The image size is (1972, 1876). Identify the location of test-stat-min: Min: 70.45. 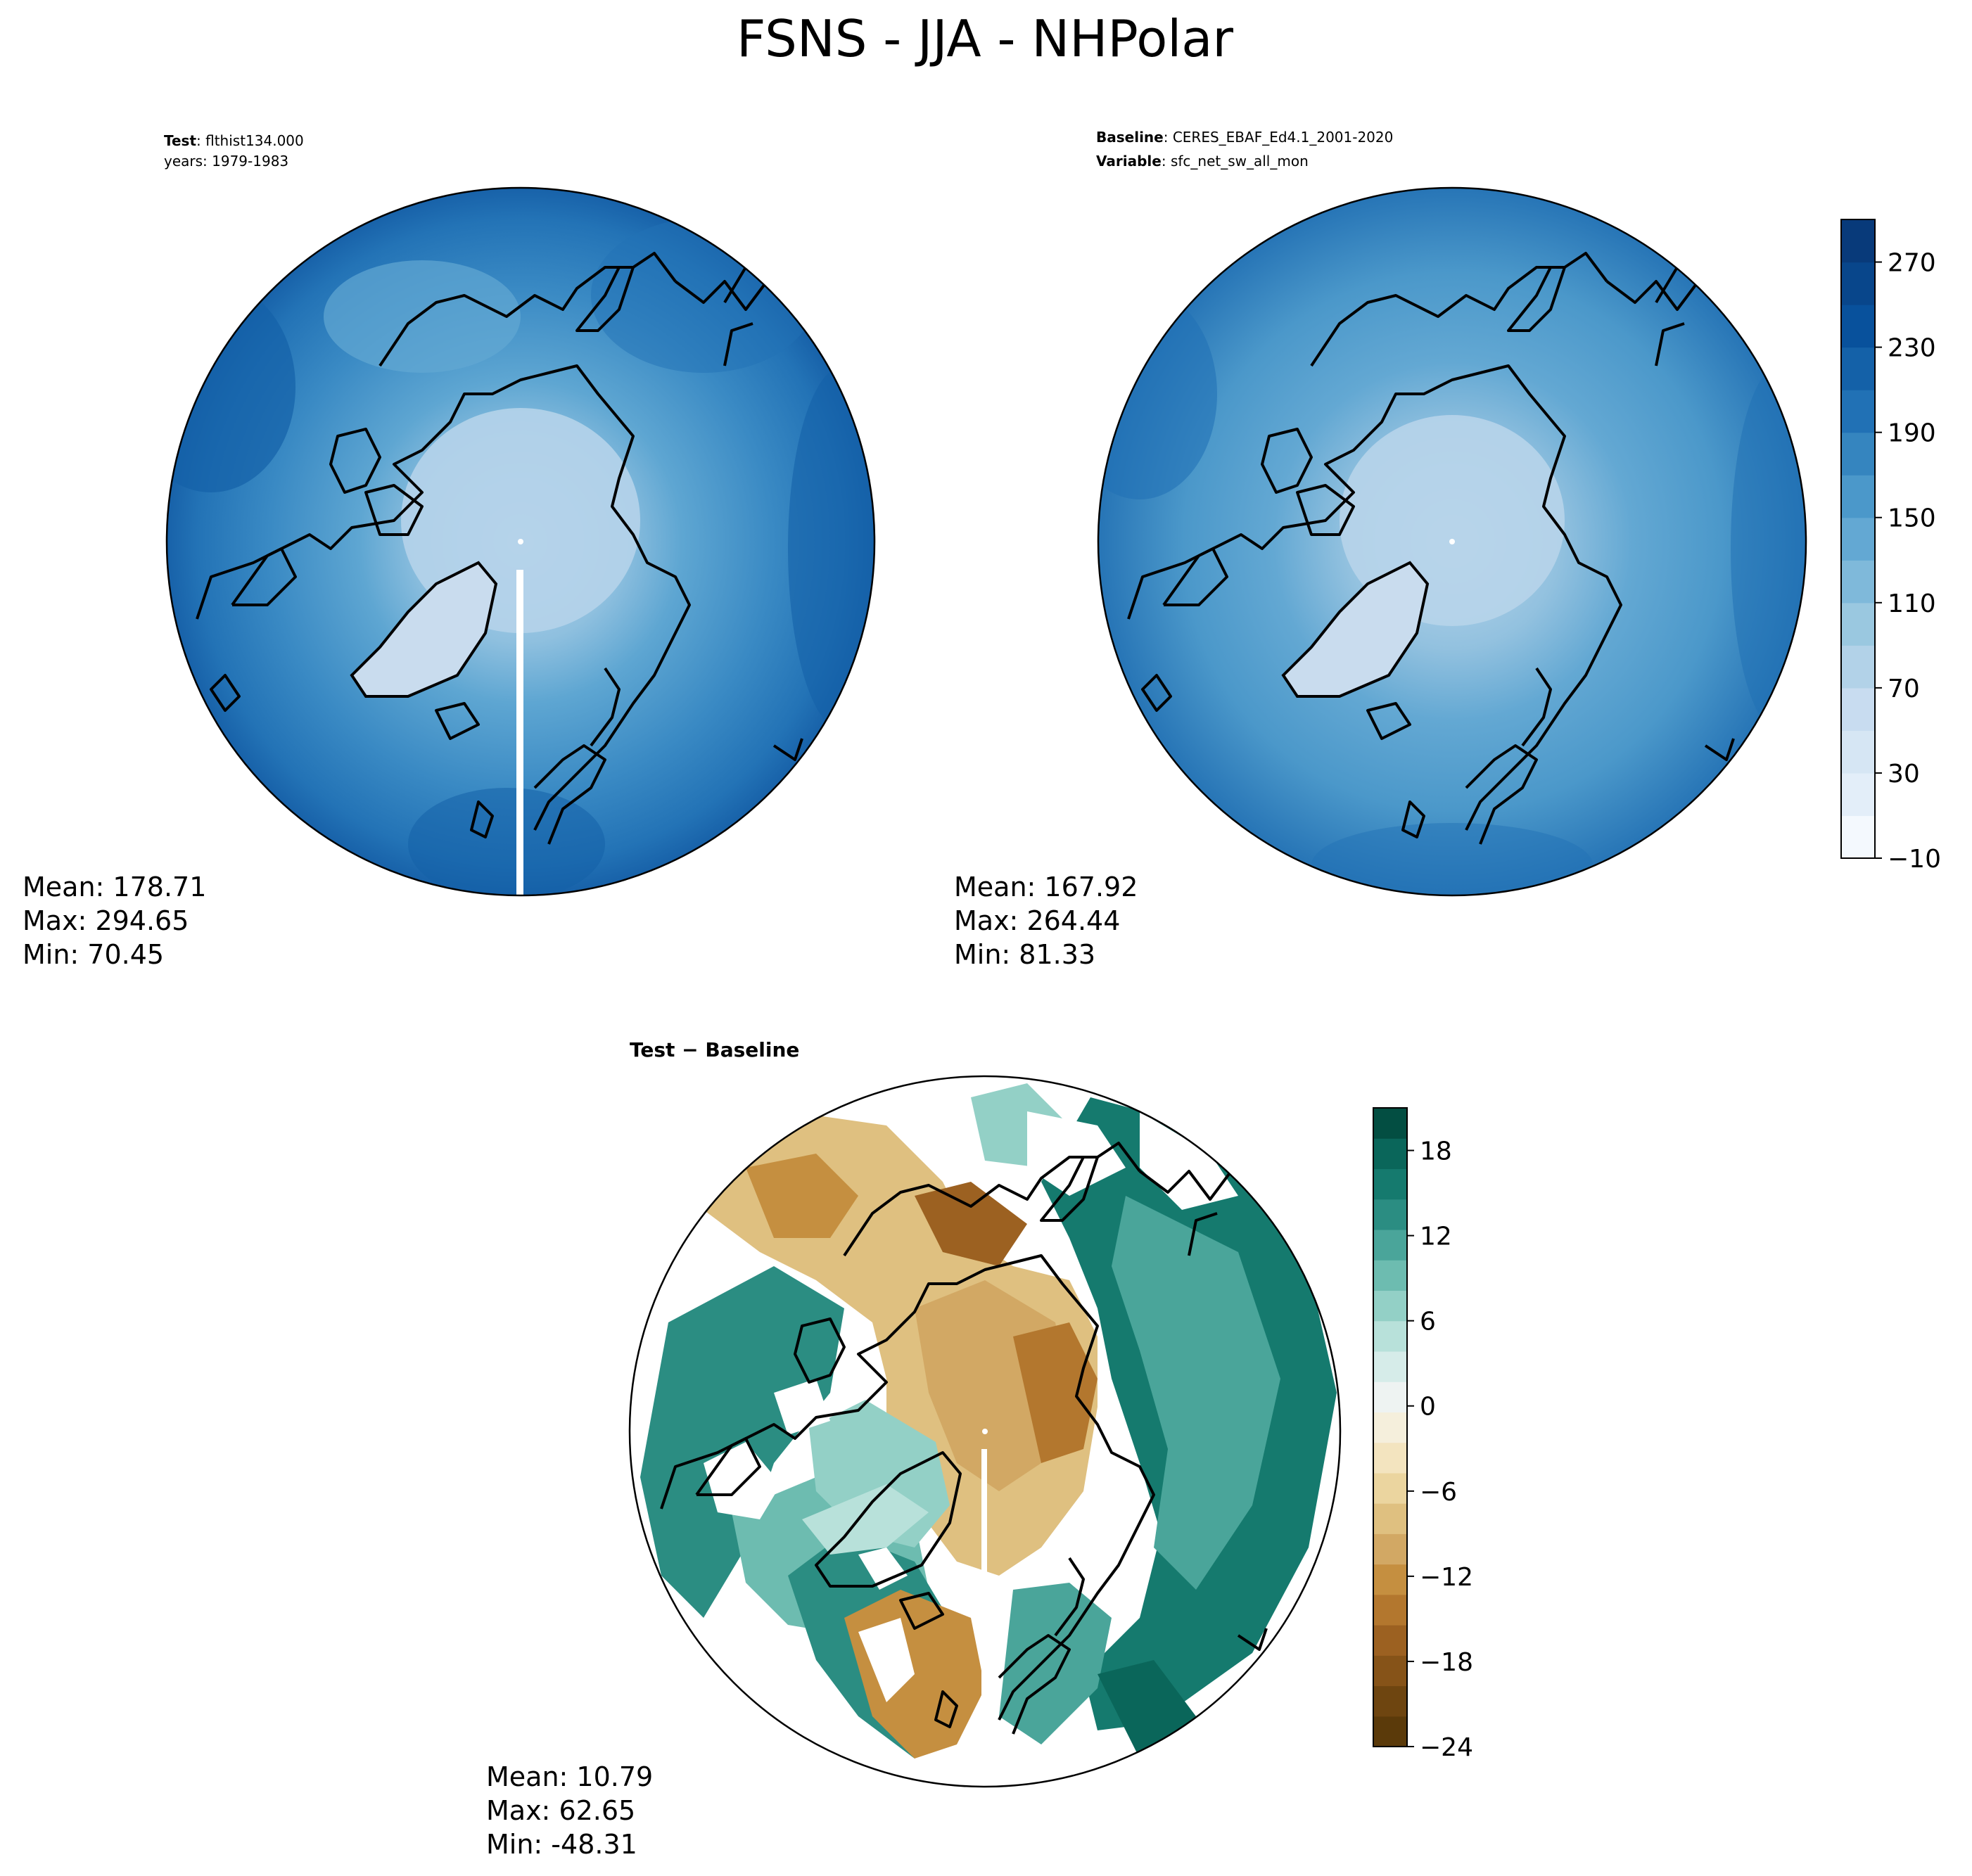
(94, 955).